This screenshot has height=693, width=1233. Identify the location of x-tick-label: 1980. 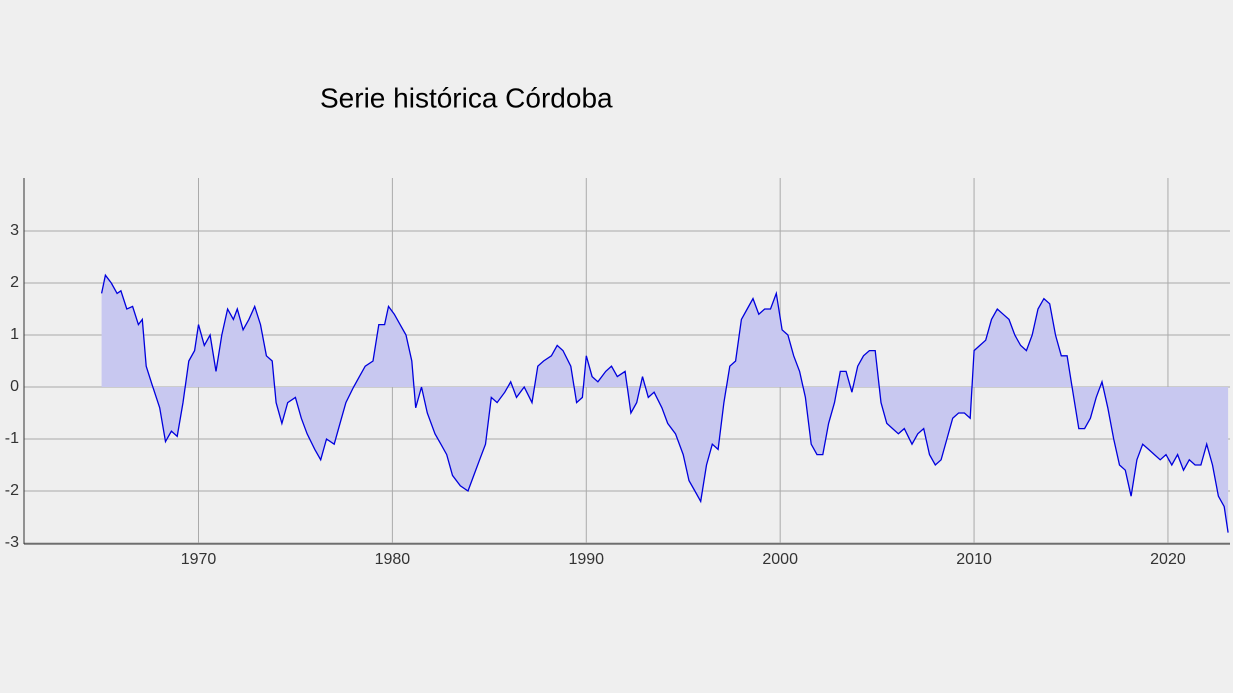
(393, 559).